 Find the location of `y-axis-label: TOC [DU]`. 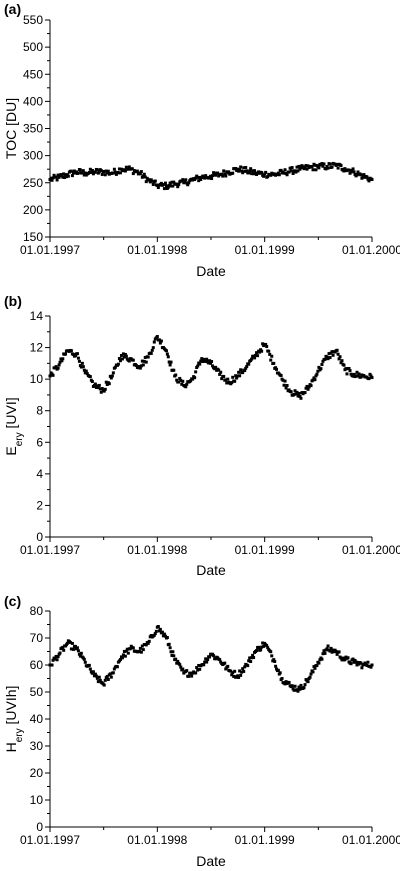

y-axis-label: TOC [DU] is located at coordinates (11, 128).